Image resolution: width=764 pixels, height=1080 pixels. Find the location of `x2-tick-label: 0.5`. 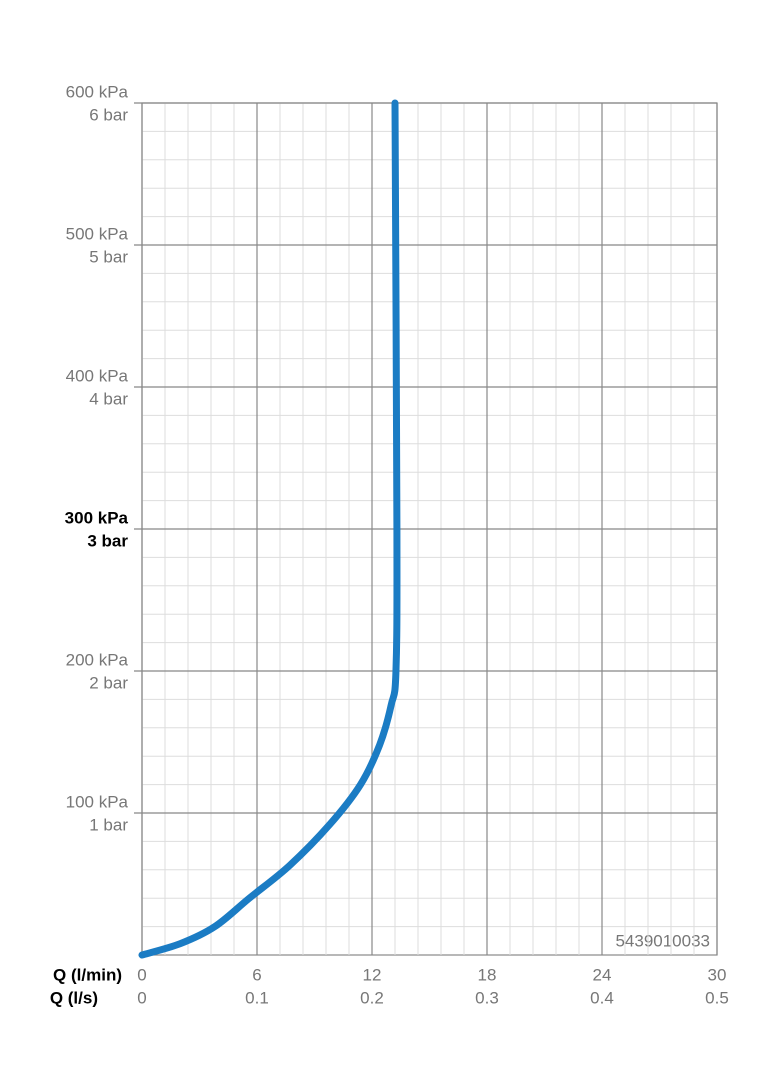

x2-tick-label: 0.5 is located at coordinates (717, 997).